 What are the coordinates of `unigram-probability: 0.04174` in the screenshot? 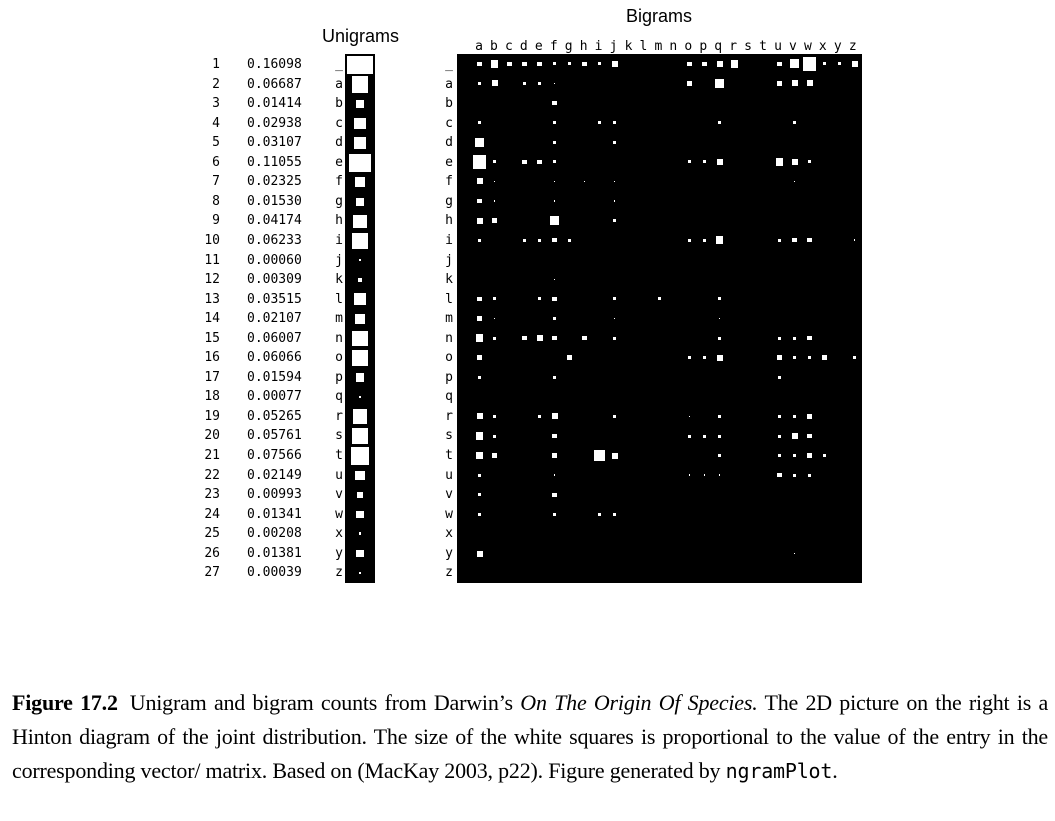 It's located at (274, 221).